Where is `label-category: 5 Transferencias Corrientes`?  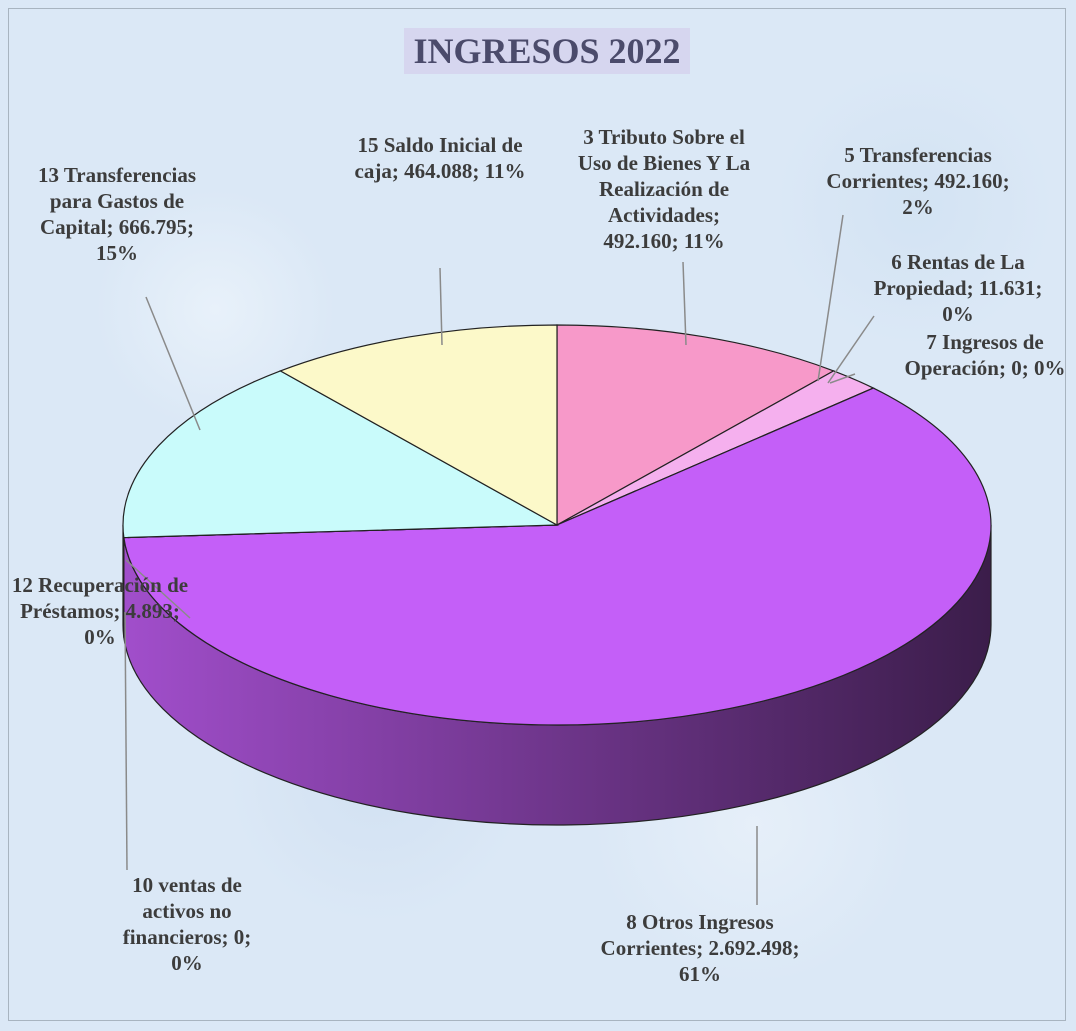
label-category: 5 Transferencias Corrientes is located at coordinates (909, 168).